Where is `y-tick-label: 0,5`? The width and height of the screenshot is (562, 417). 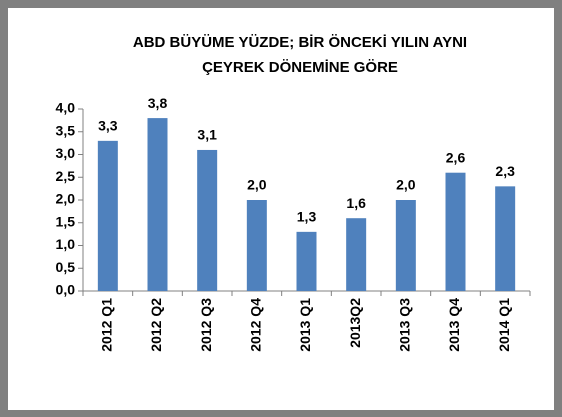 y-tick-label: 0,5 is located at coordinates (66, 267).